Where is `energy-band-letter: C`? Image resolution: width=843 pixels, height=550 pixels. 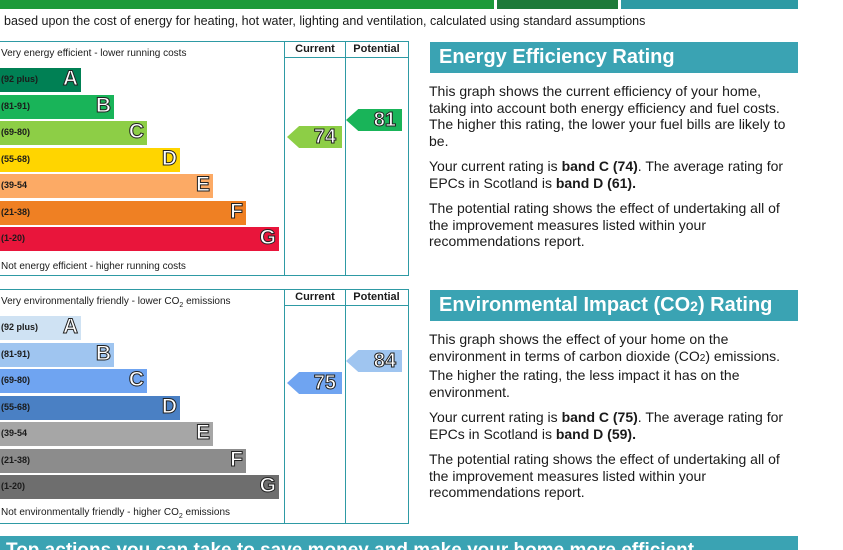
energy-band-letter: C is located at coordinates (136, 132).